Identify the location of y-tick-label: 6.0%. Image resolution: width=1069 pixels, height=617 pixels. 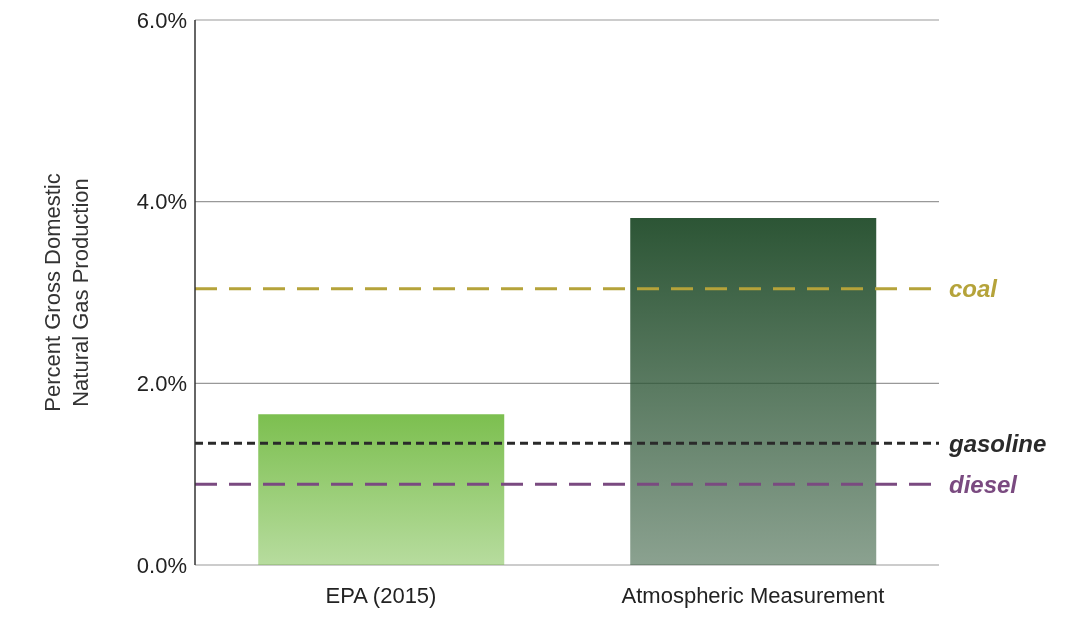
(161, 20).